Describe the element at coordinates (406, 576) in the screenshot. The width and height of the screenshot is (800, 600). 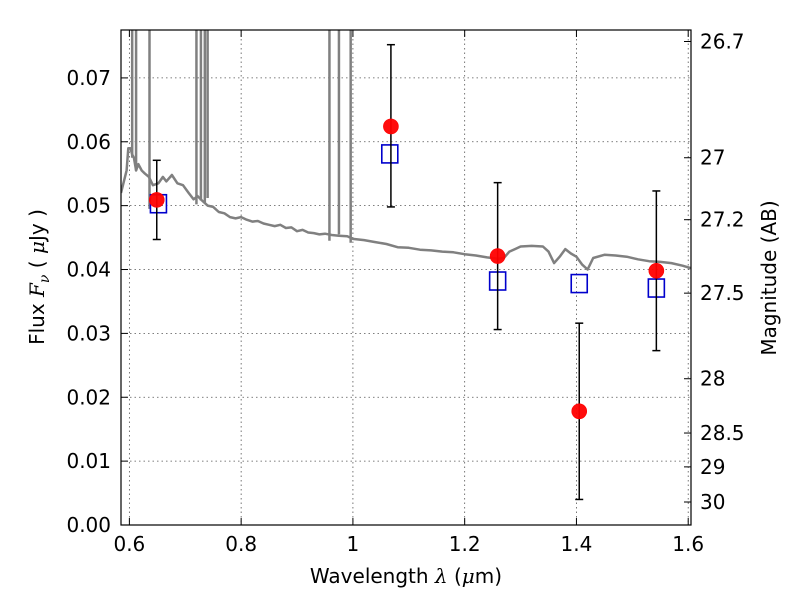
I see `x-axis-label: Wavelength λ (μm)` at that location.